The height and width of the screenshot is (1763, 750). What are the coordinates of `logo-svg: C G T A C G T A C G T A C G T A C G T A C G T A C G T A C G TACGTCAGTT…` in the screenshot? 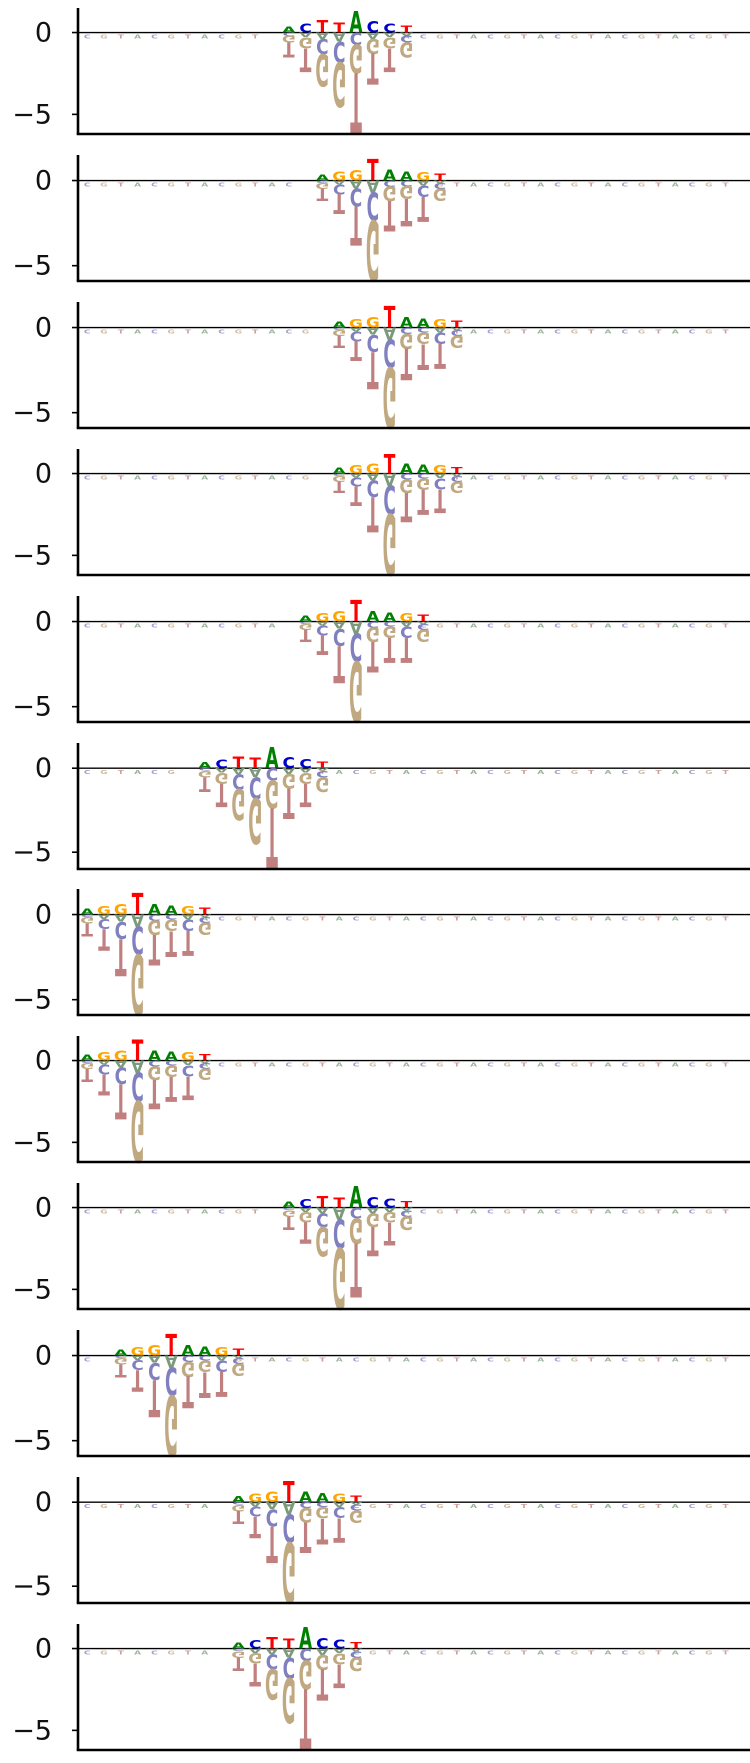 It's located at (381, 1251).